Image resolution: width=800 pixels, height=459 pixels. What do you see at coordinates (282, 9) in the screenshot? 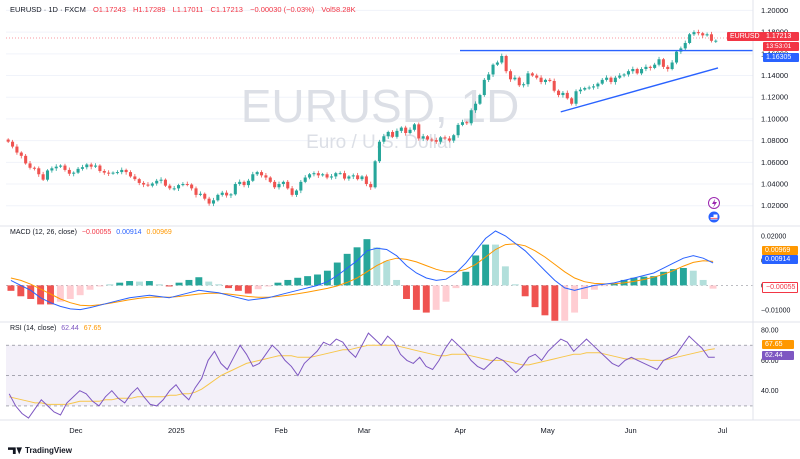
I see `change-value: −0.00030 (−0.03%)` at bounding box center [282, 9].